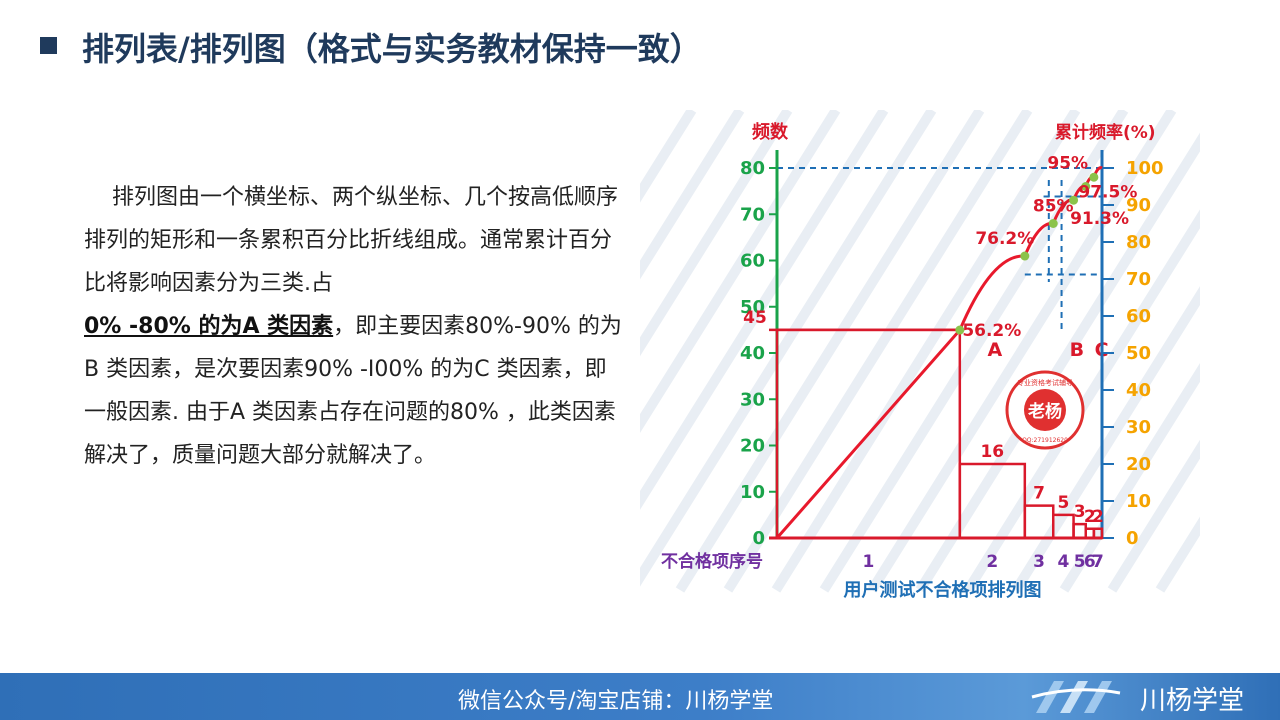  Describe the element at coordinates (209, 326) in the screenshot. I see `body-emphasis: 0% -80% 的为A 类因素` at that location.